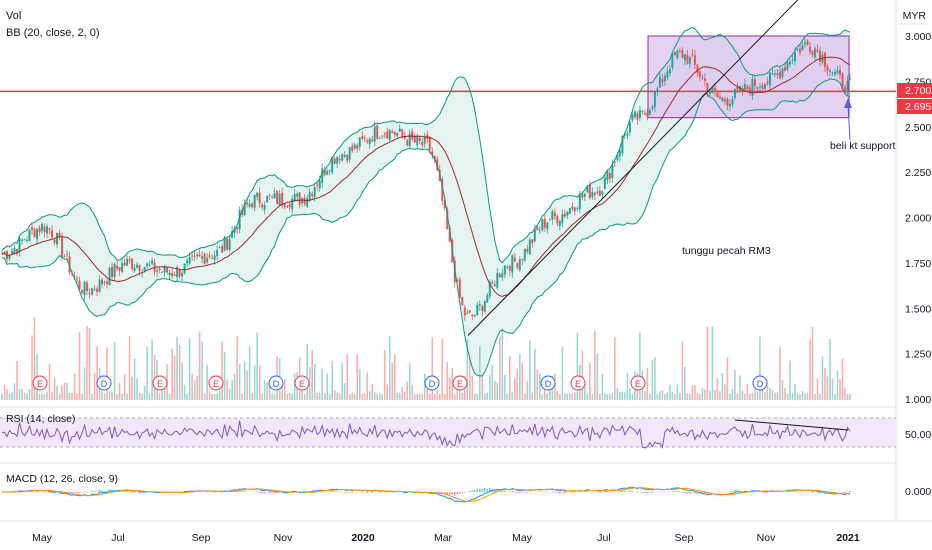  I want to click on marker-letter: D, so click(432, 384).